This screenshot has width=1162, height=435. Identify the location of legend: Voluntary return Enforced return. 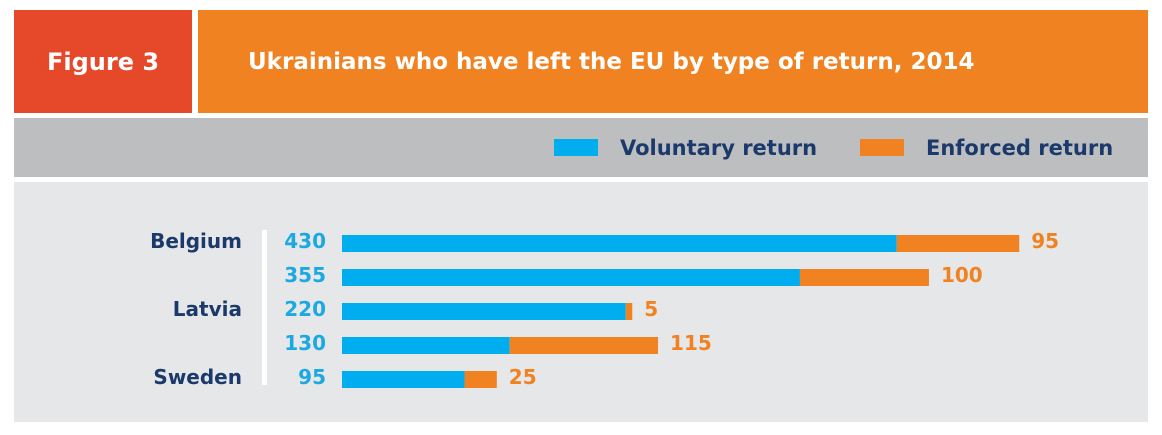
(581, 147).